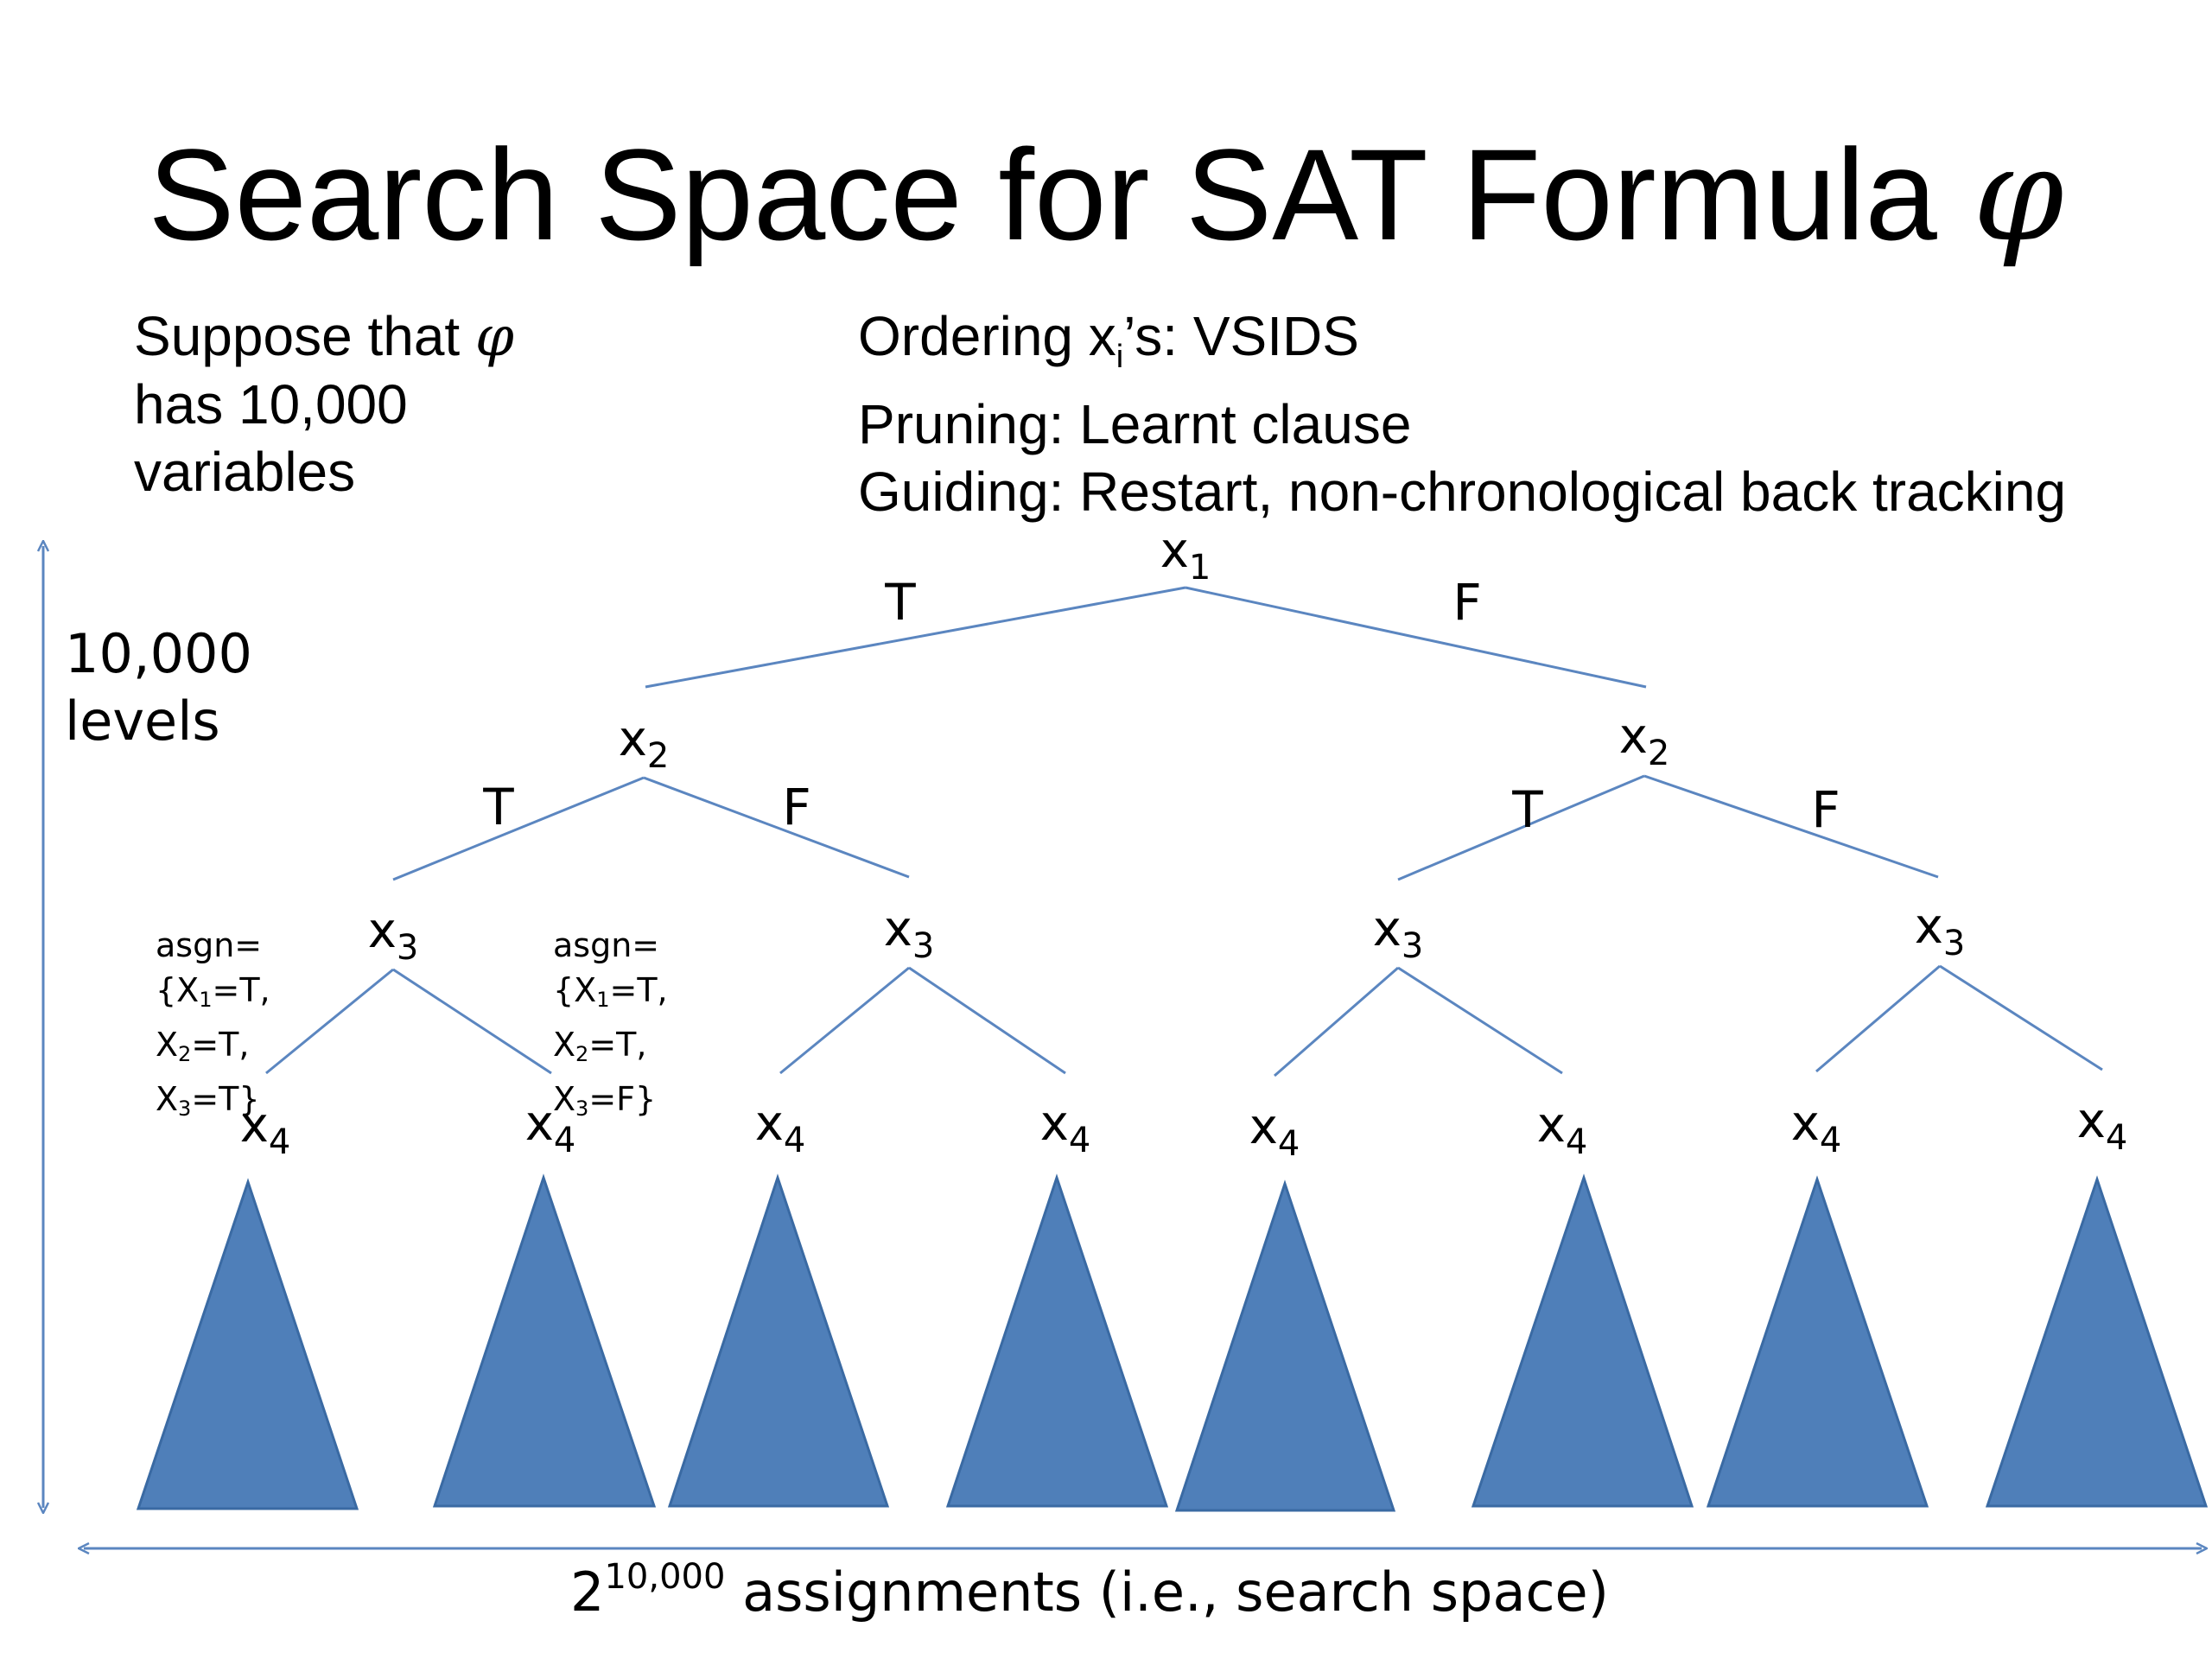  I want to click on search-space-label: 210,000 assignments (i.e., search space), so click(1089, 1590).